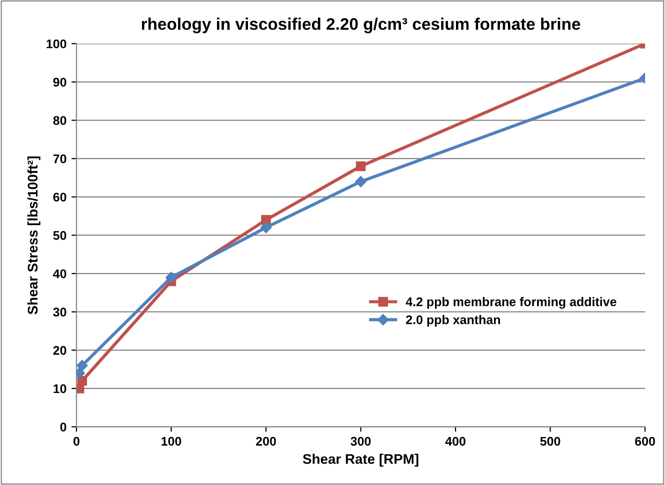 This screenshot has height=485, width=665. I want to click on y-tick-label: 70, so click(59, 159).